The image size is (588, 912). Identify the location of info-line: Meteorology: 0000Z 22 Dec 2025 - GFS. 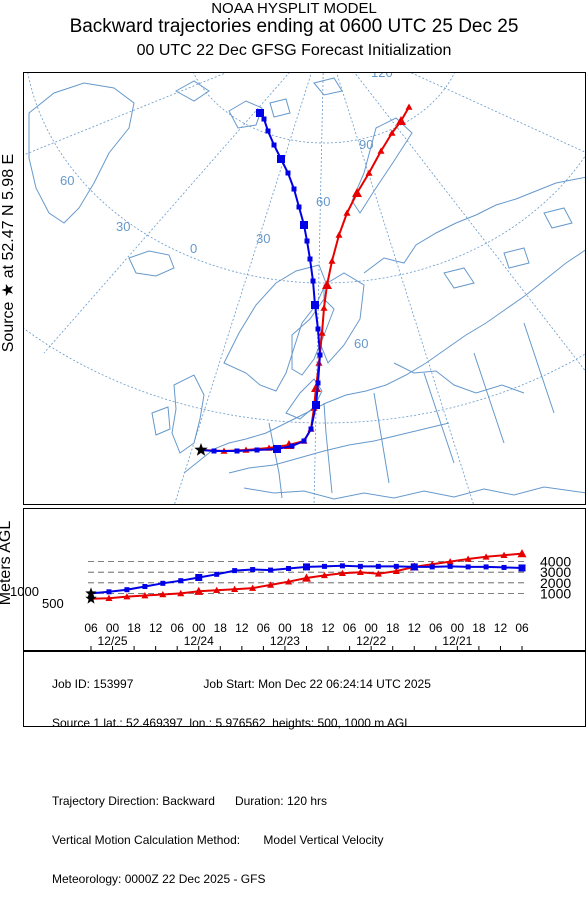
(159, 879).